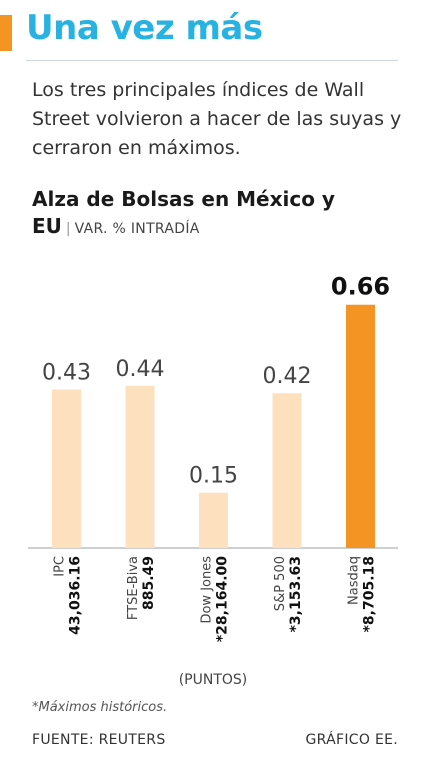 The height and width of the screenshot is (768, 428). What do you see at coordinates (296, 594) in the screenshot?
I see `points-label: *3,153.63` at bounding box center [296, 594].